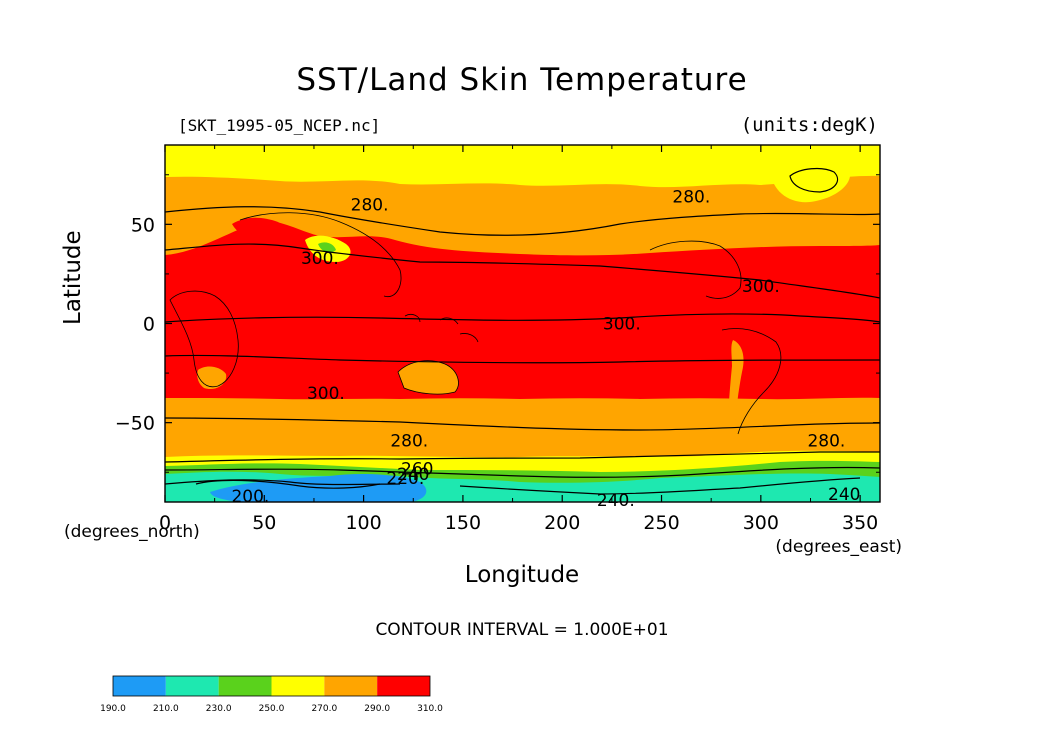 The height and width of the screenshot is (739, 1044). What do you see at coordinates (522, 575) in the screenshot?
I see `x-axis-label: Longitude` at bounding box center [522, 575].